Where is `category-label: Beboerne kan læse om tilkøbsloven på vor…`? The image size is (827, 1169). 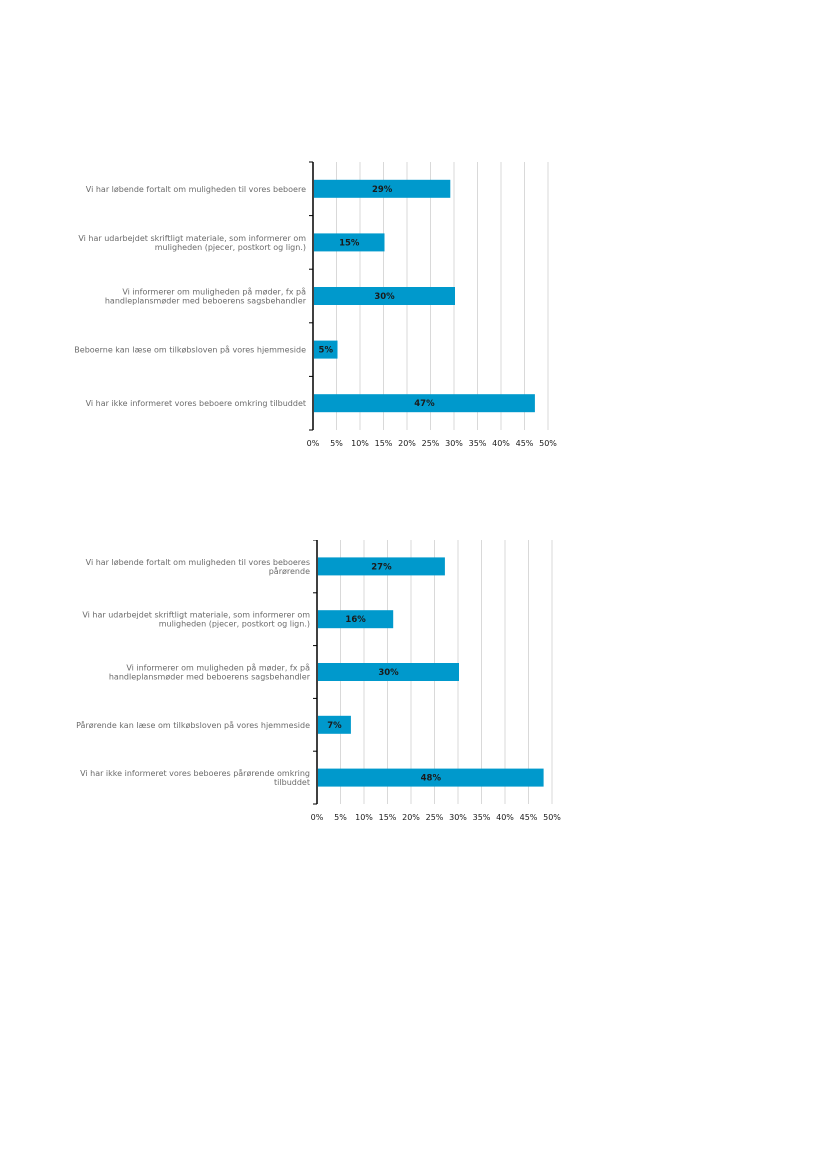 category-label: Beboerne kan læse om tilkøbsloven på vor… is located at coordinates (190, 350).